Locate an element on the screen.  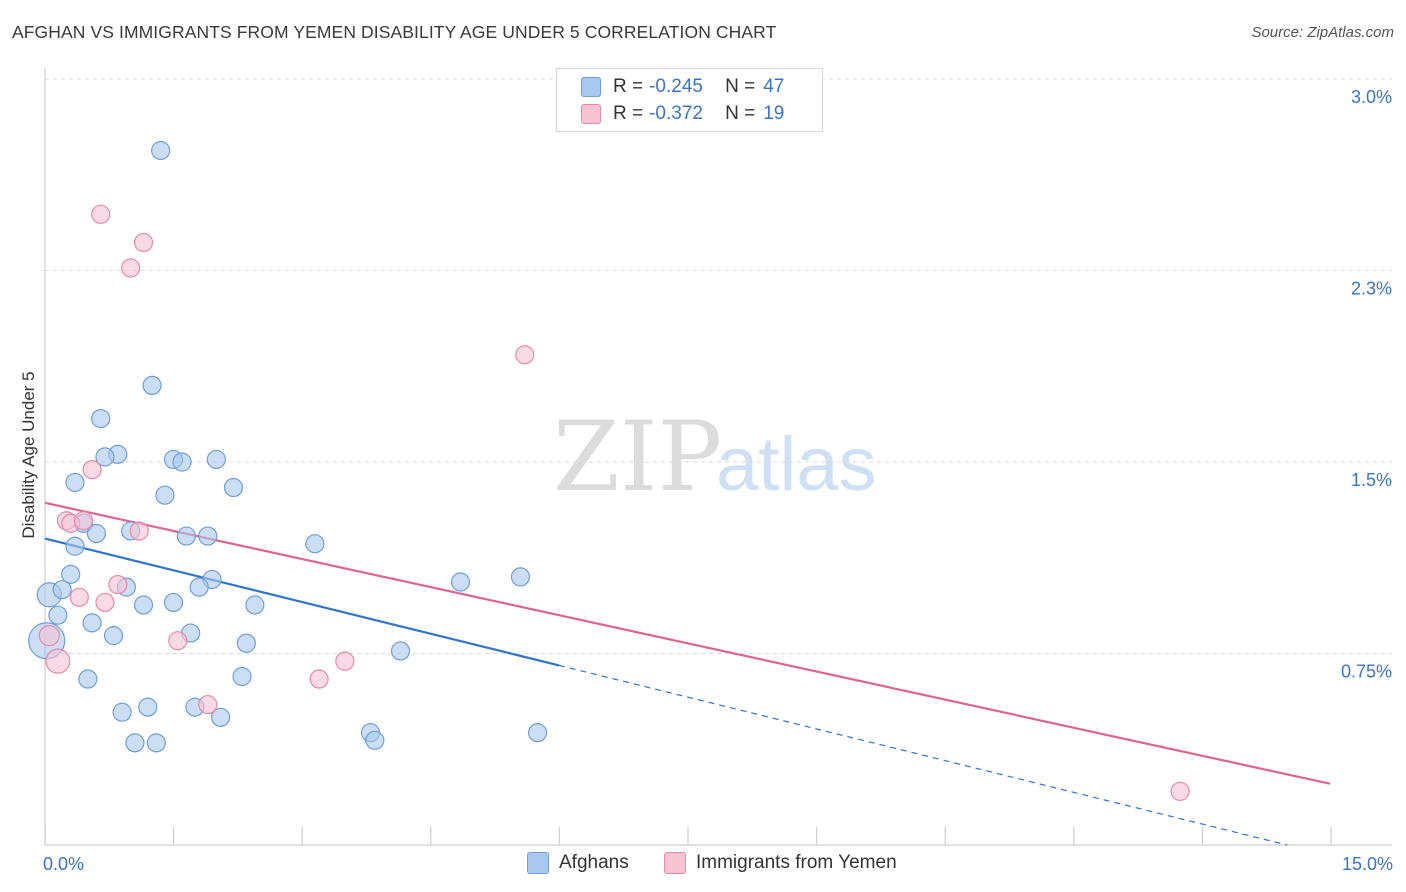
r-value: -0.372 is located at coordinates (676, 113).